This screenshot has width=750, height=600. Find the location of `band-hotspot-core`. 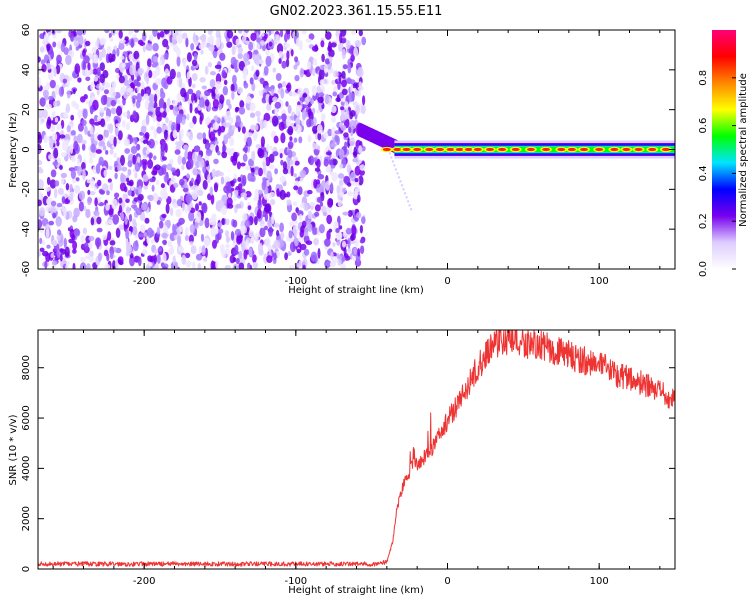

band-hotspot-core is located at coordinates (417, 149).